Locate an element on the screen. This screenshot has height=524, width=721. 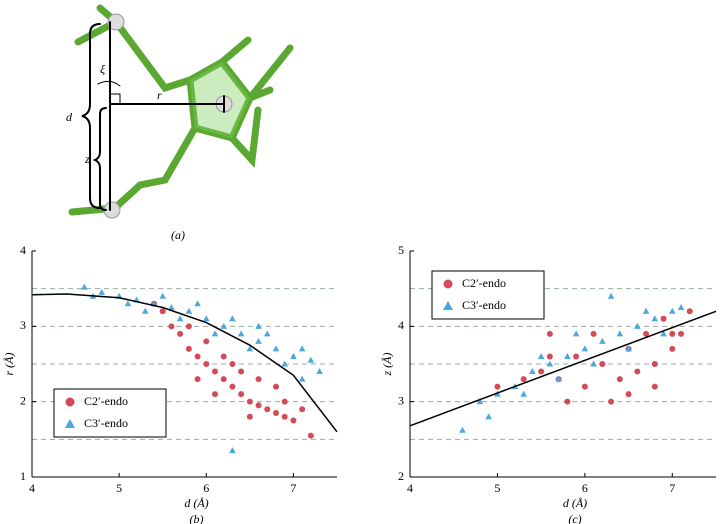
y-tick-label: 4 is located at coordinates (23, 250).